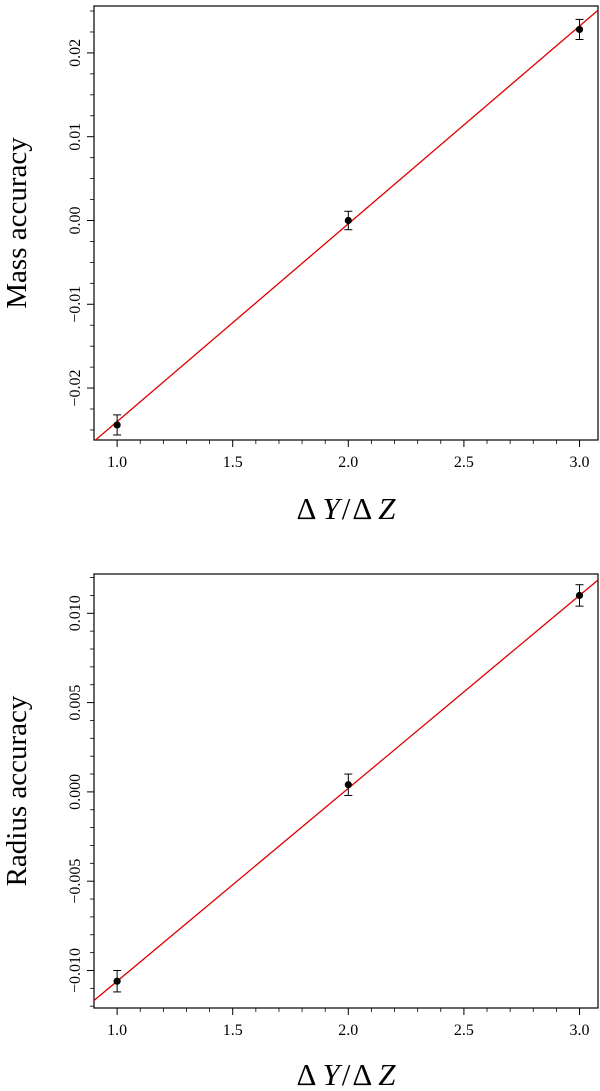 The width and height of the screenshot is (600, 1091). What do you see at coordinates (75, 881) in the screenshot?
I see `radius-accuracy-y-tick-label: −0.005` at bounding box center [75, 881].